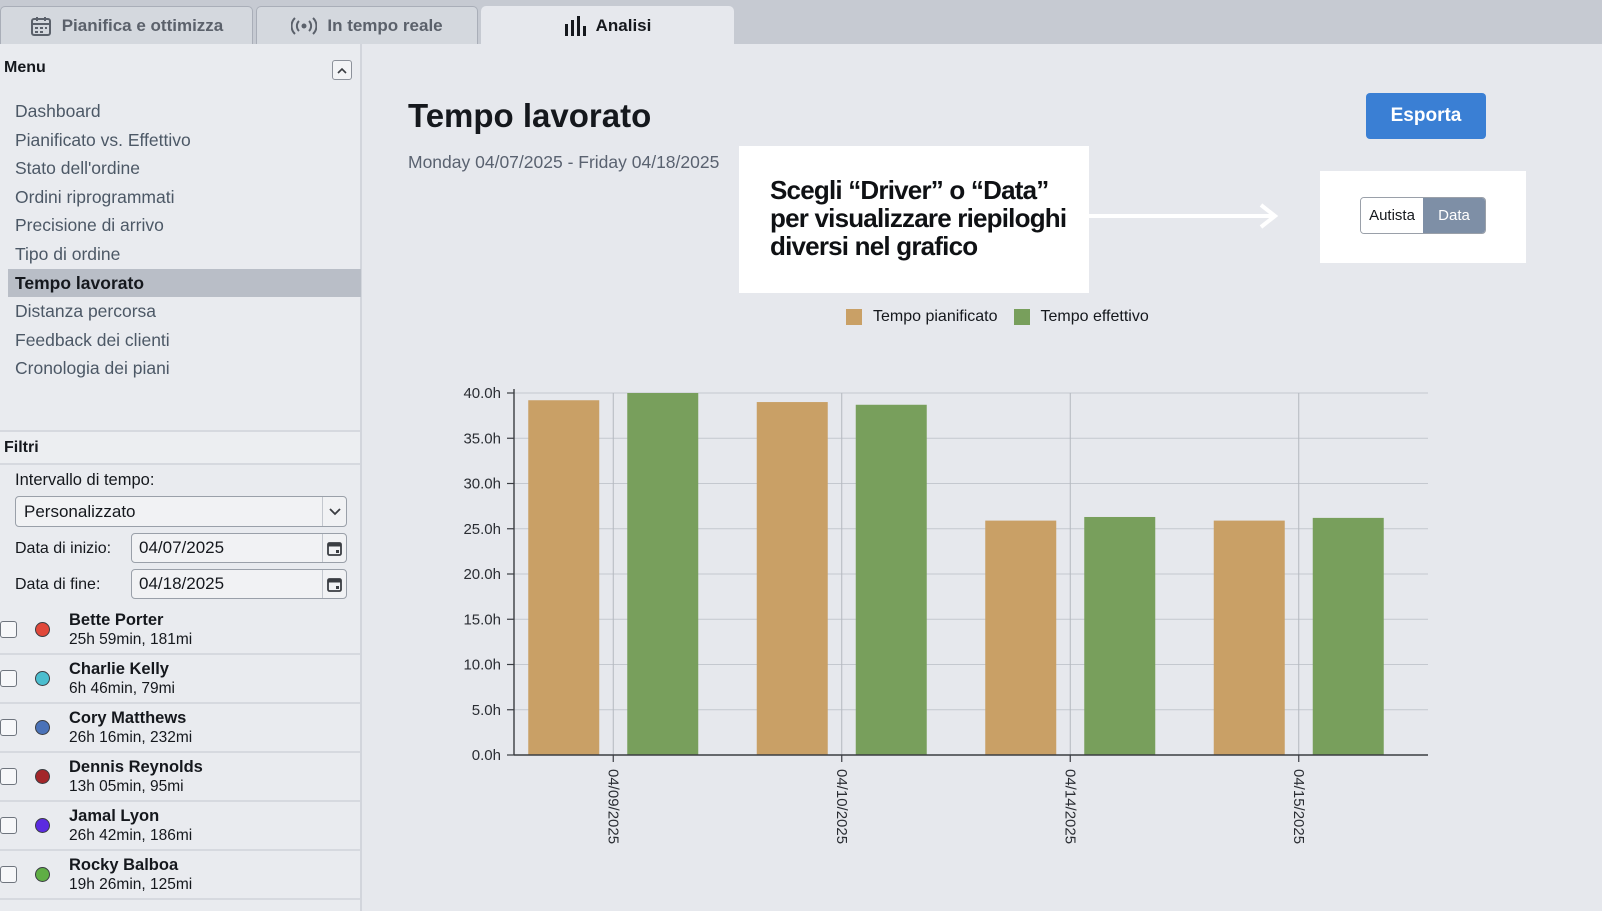 The image size is (1602, 911). Describe the element at coordinates (119, 669) in the screenshot. I see `driver-name: Charlie Kelly` at that location.